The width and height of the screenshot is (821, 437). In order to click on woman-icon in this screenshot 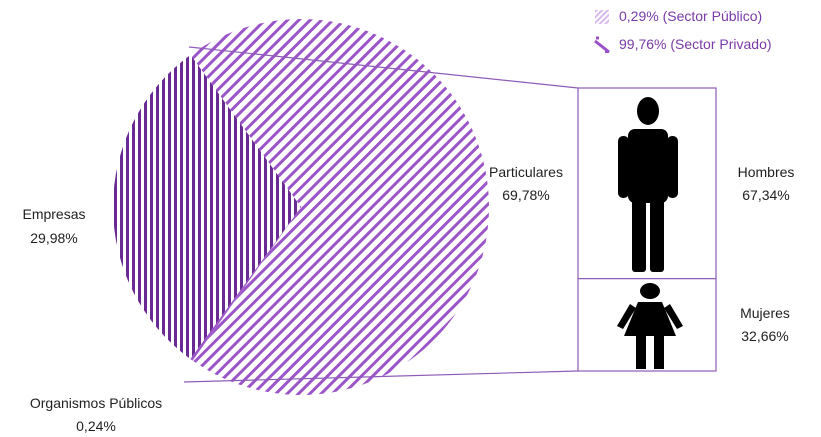, I will do `click(650, 326)`.